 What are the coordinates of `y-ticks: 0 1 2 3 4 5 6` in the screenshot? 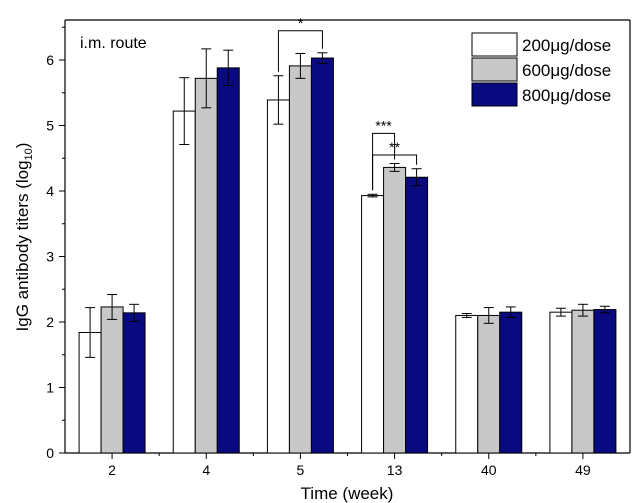 It's located at (55, 243).